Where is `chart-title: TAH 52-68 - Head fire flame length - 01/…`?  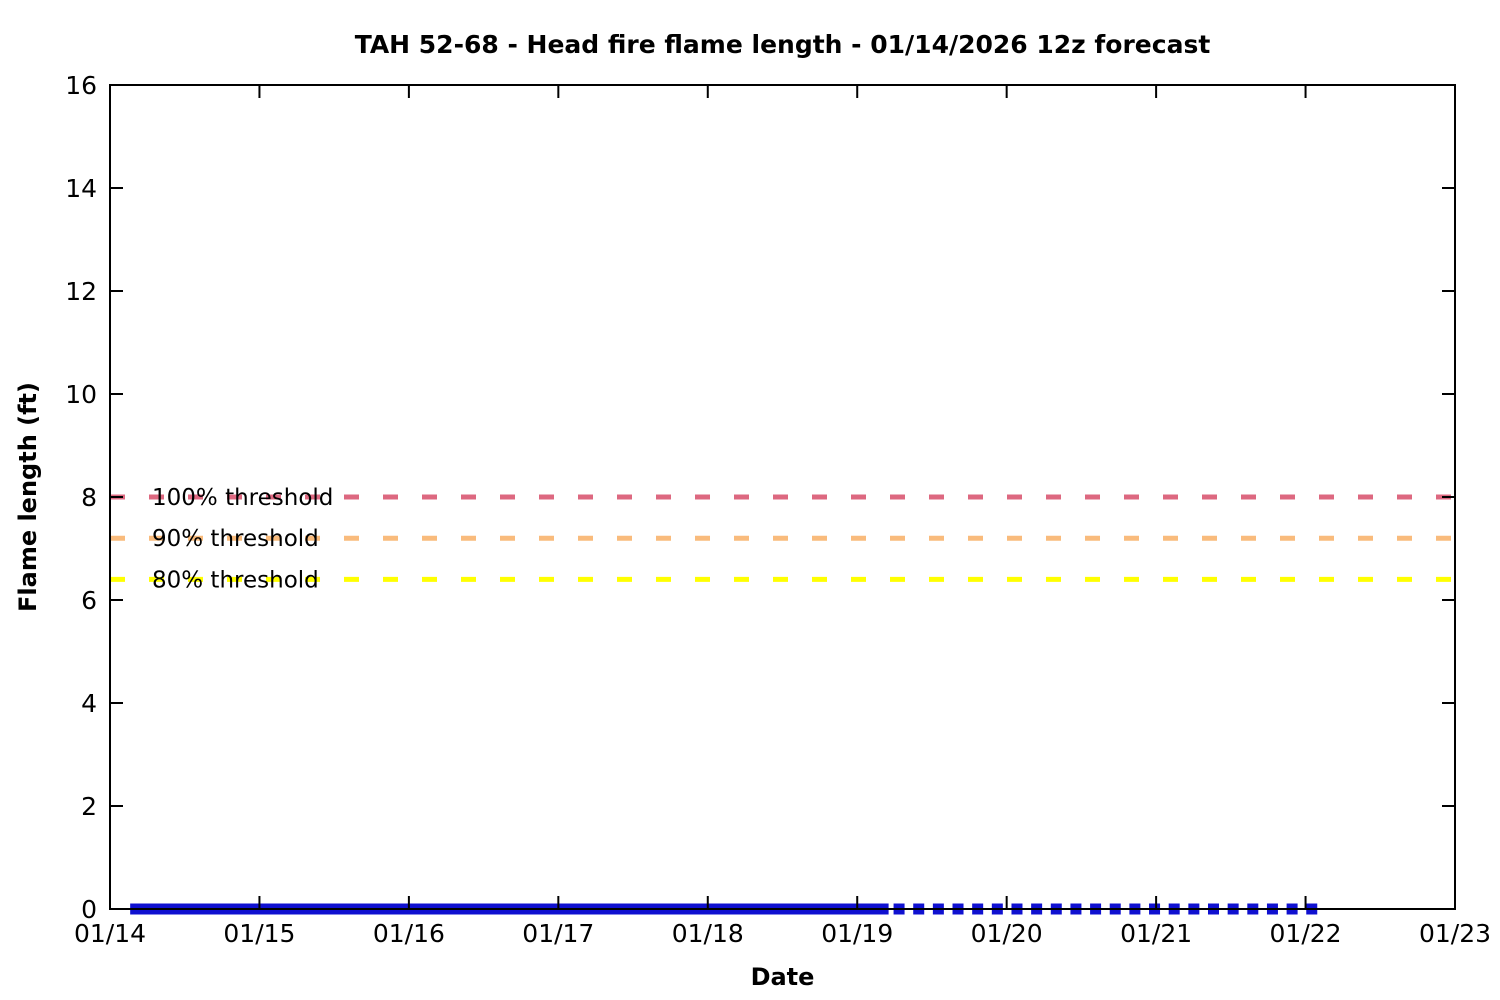
chart-title: TAH 52-68 - Head fire flame length - 01/… is located at coordinates (782, 44).